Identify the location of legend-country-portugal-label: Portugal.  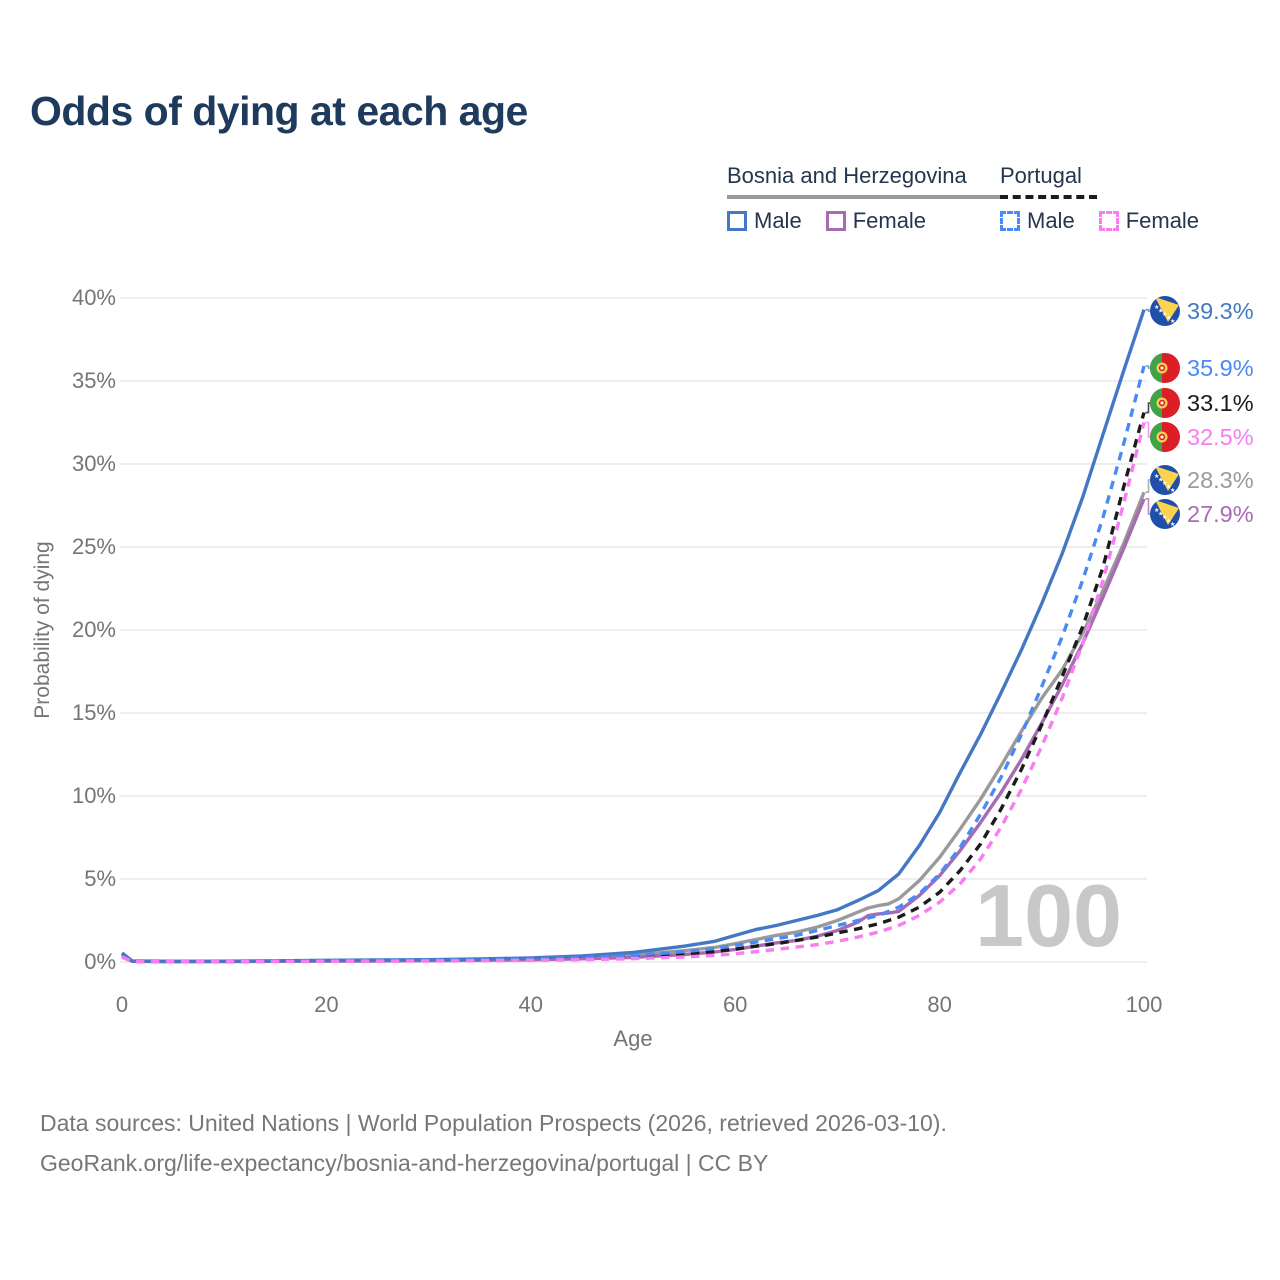
(1041, 175).